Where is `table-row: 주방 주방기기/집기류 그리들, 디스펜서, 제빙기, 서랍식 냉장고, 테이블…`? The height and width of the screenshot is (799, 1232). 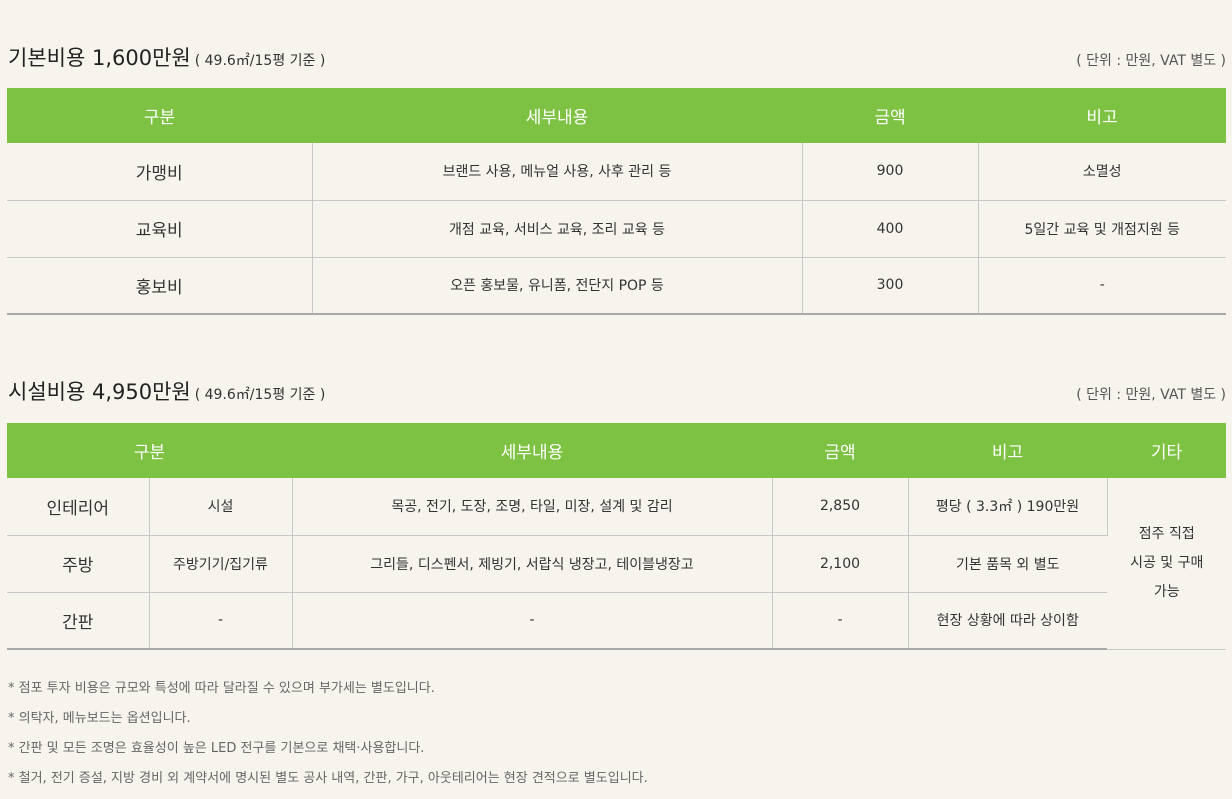
table-row: 주방 주방기기/집기류 그리들, 디스펜서, 제빙기, 서랍식 냉장고, 테이블… is located at coordinates (616, 564).